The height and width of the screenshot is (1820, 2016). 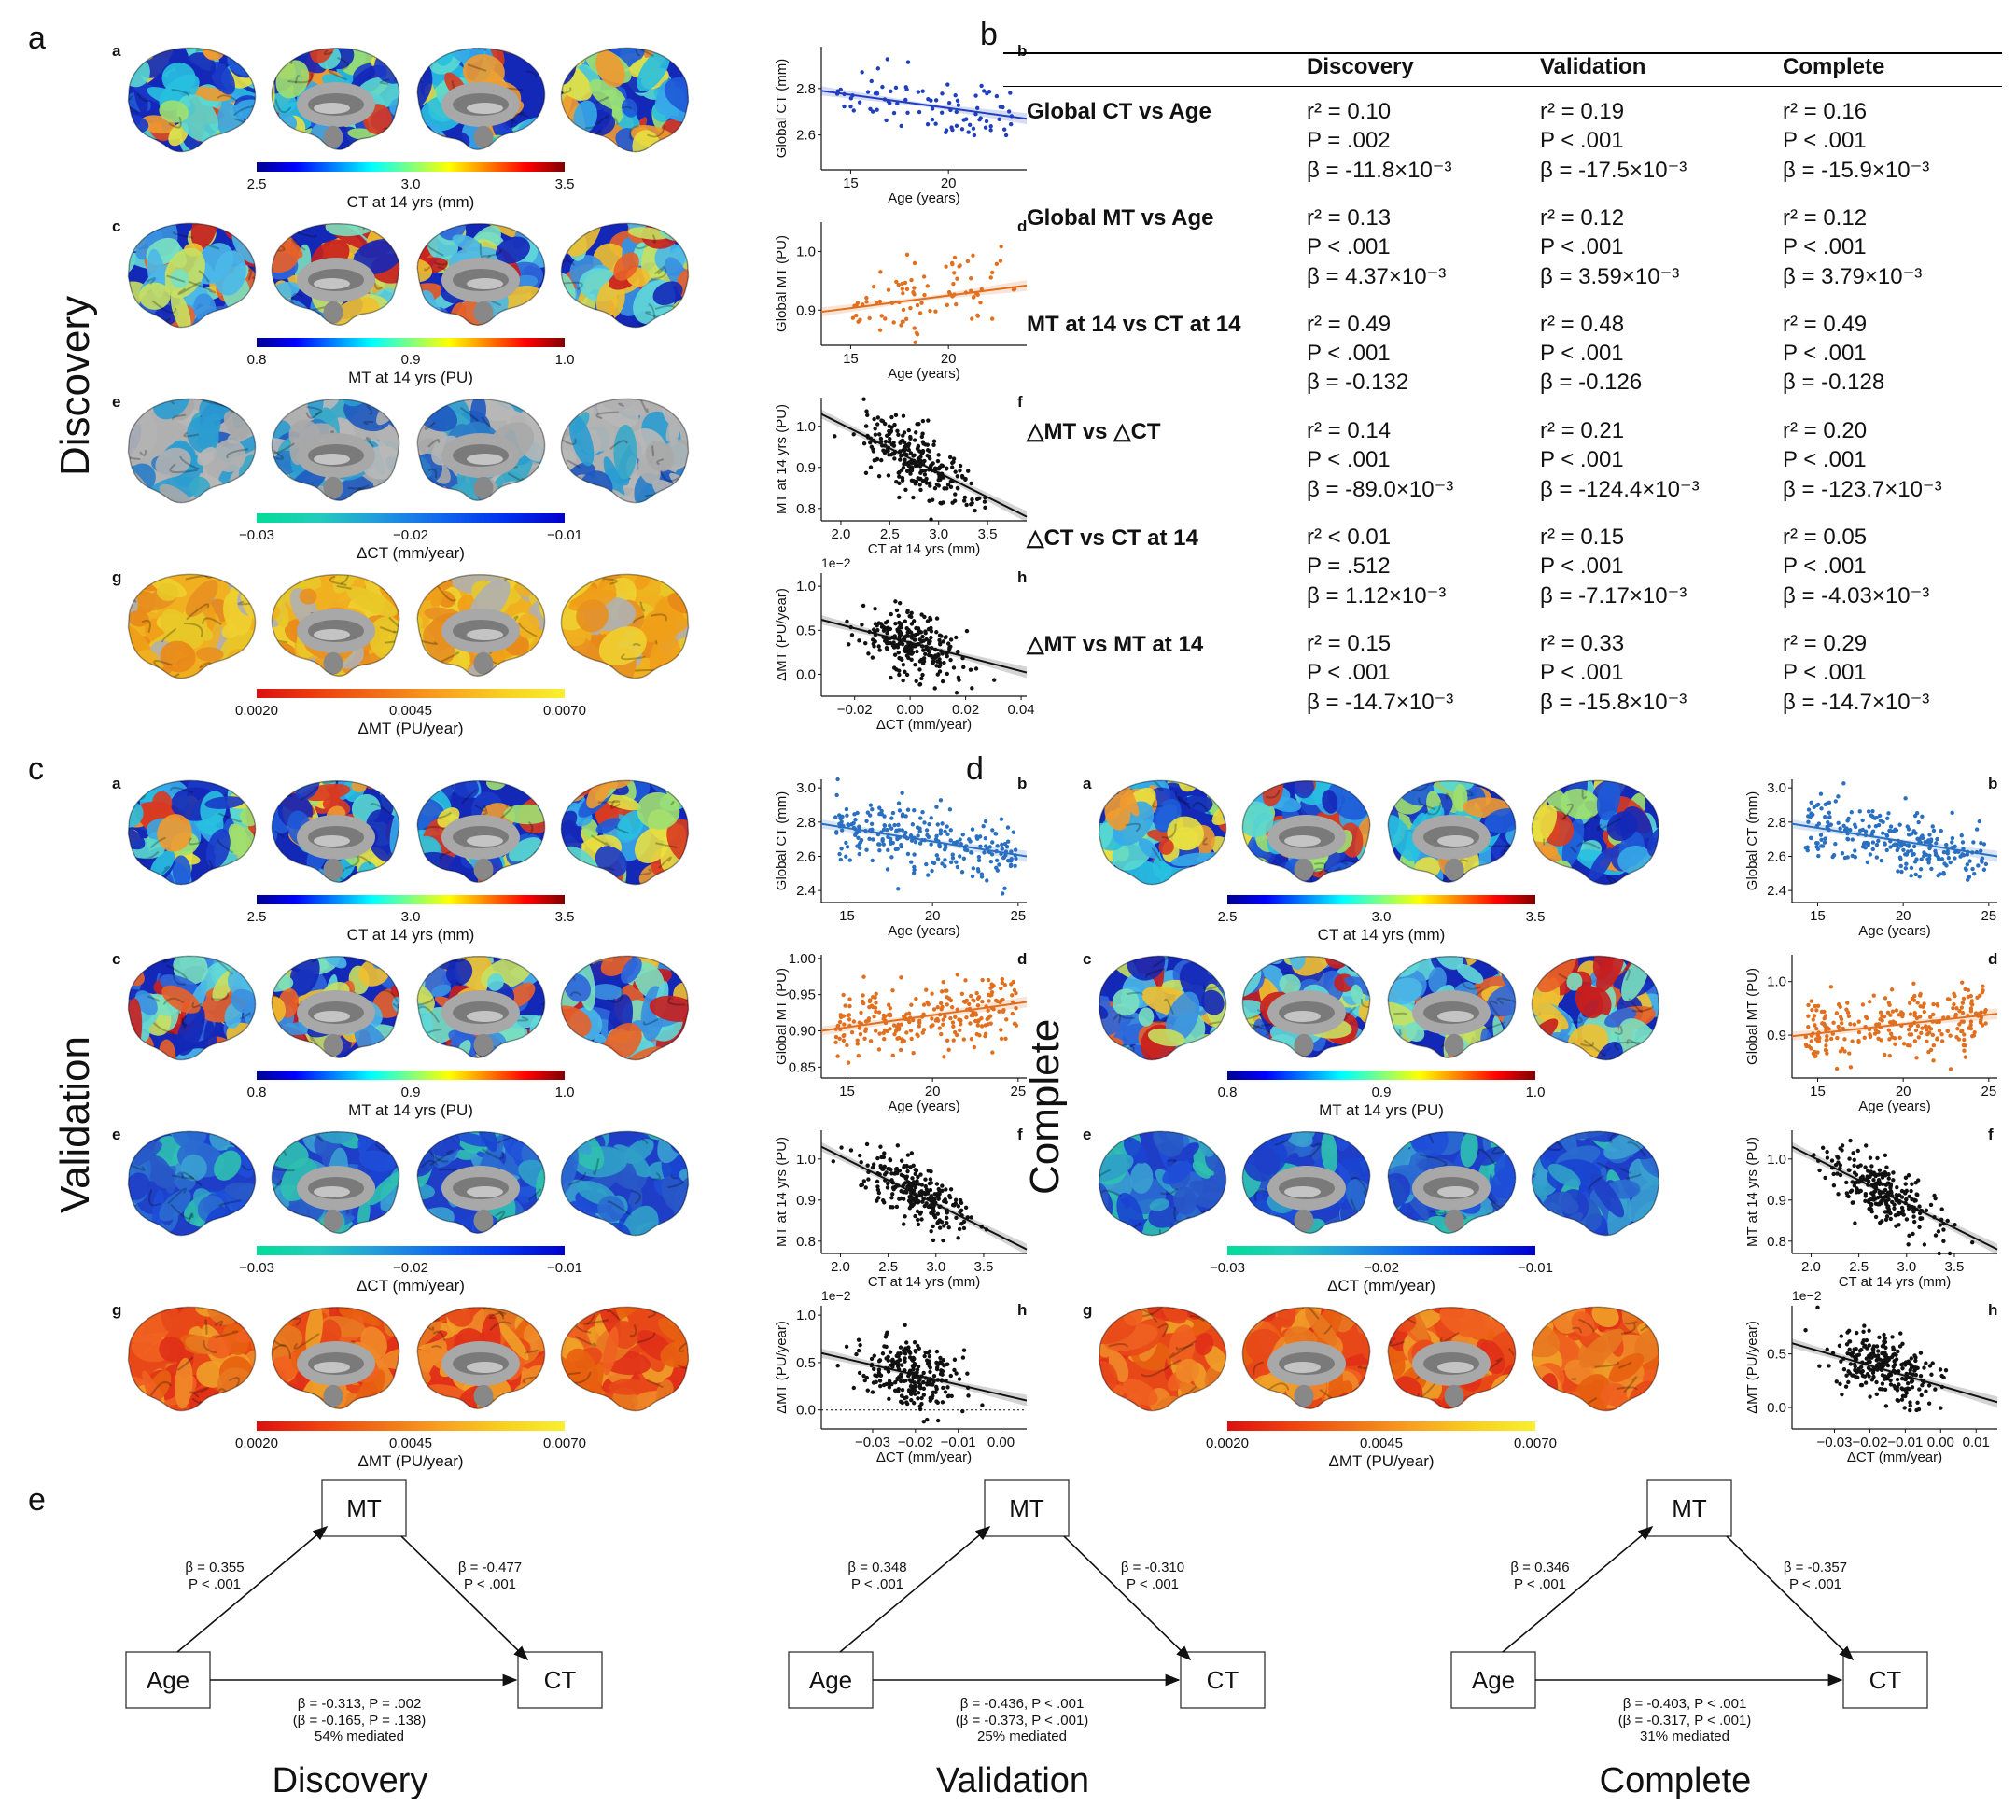 I want to click on table-cell: P < .001, so click(x=1825, y=459).